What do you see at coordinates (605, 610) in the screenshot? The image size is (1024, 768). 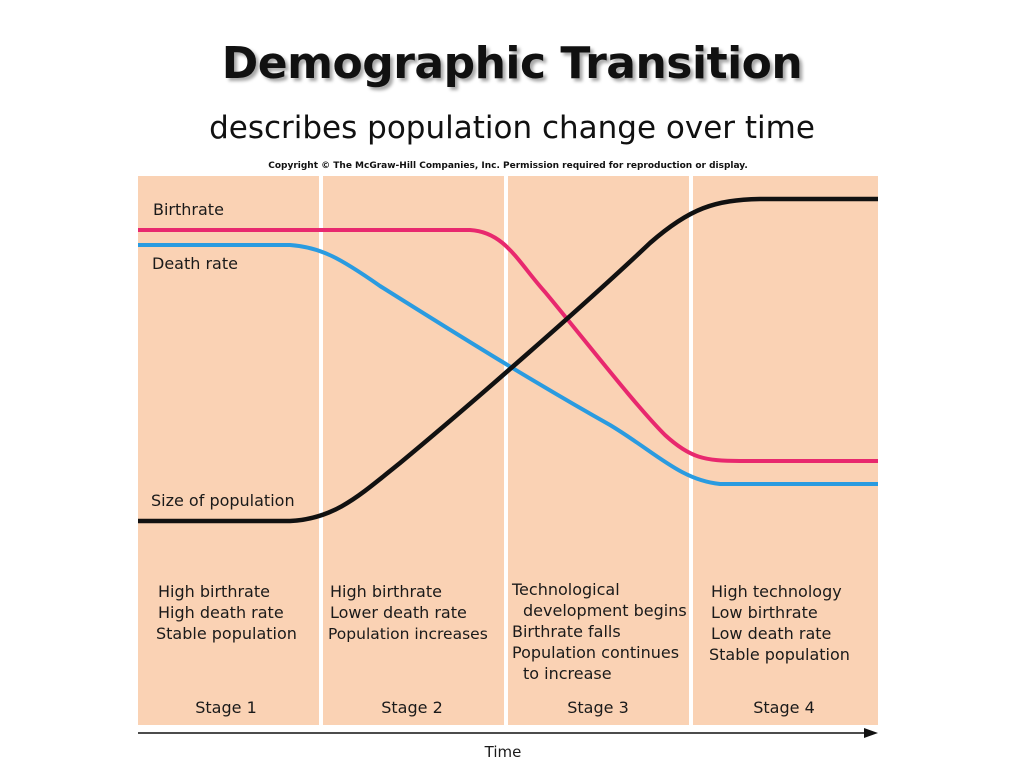 I see `stage-3-description-line: development begins` at bounding box center [605, 610].